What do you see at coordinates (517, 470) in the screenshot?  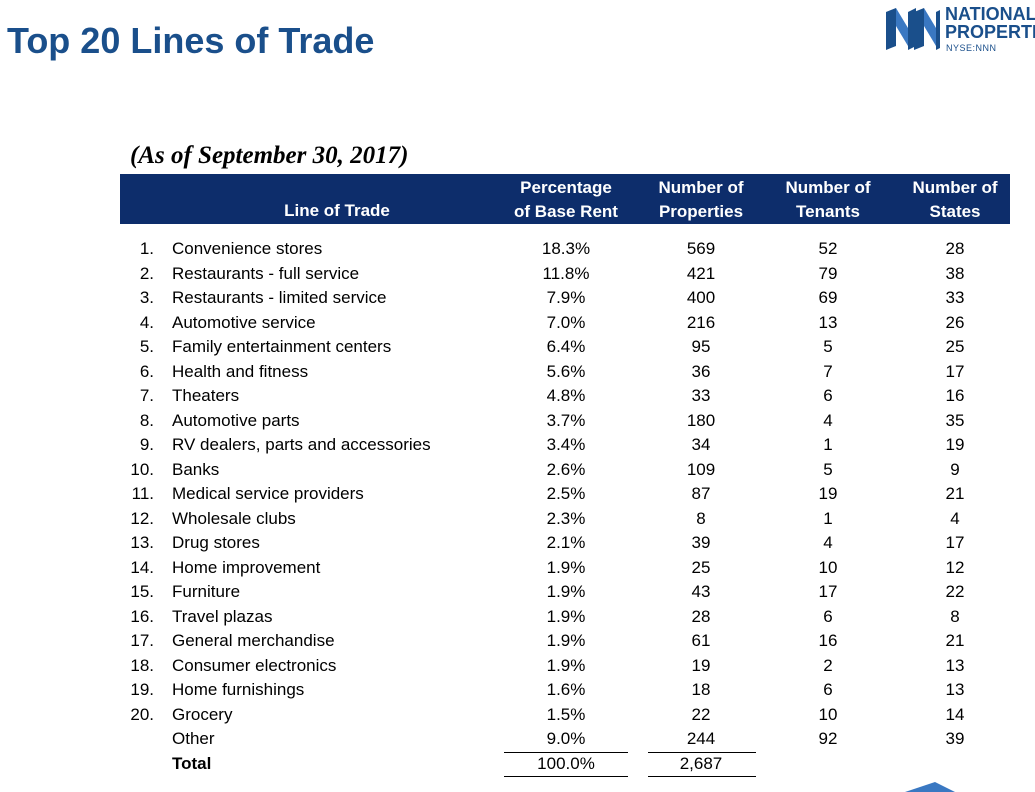 I see `table-row: 10. Banks 2.6% 109 5 9` at bounding box center [517, 470].